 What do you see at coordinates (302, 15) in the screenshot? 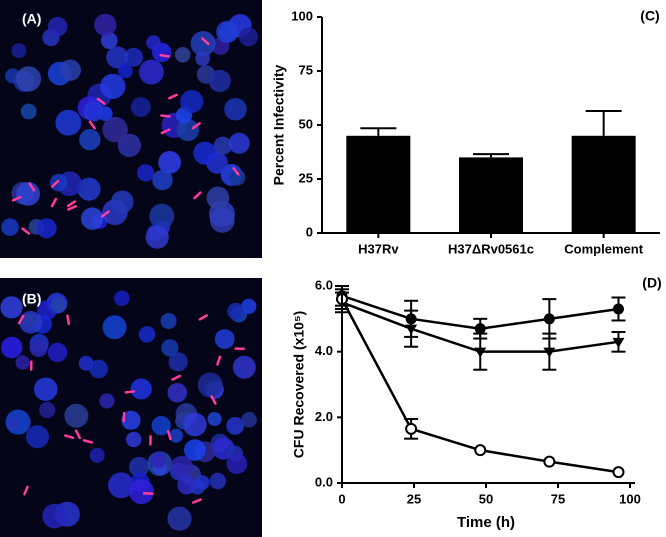
I see `y-tick-label: 100` at bounding box center [302, 15].